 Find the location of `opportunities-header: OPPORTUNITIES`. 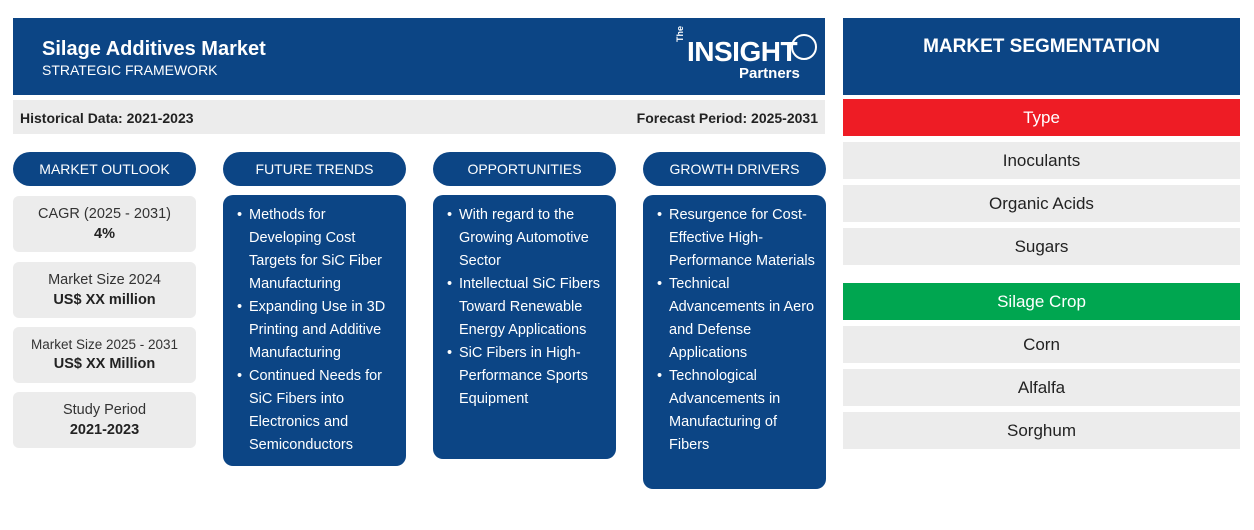

opportunities-header: OPPORTUNITIES is located at coordinates (524, 169).